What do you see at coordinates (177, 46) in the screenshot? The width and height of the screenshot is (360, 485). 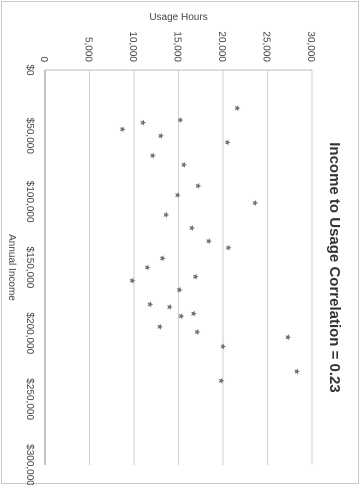 I see `y-tick-label: 15,000` at bounding box center [177, 46].